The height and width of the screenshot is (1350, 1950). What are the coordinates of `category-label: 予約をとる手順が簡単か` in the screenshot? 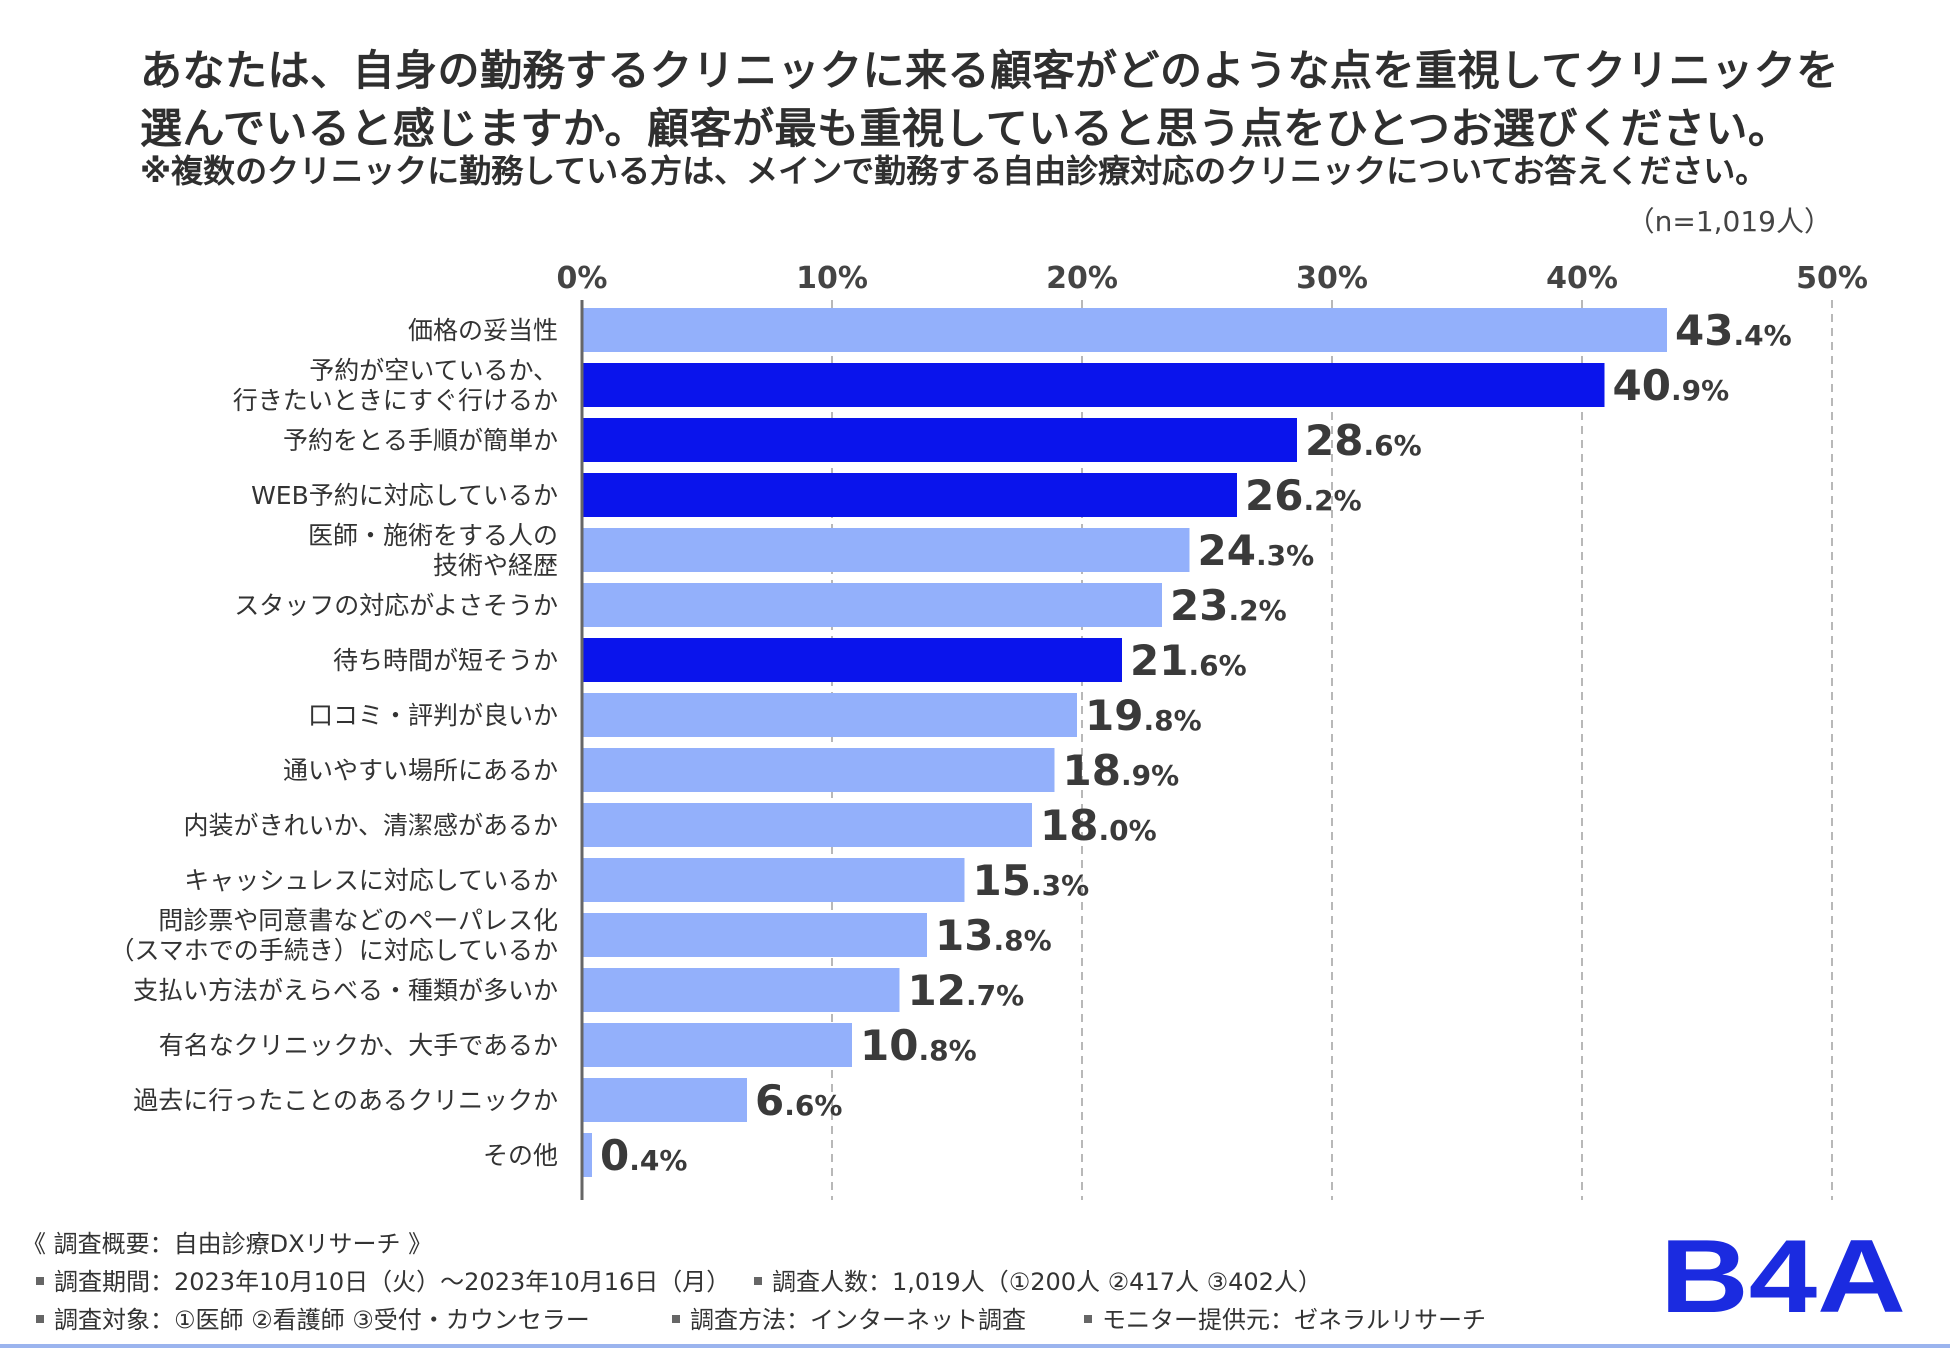 It's located at (420, 440).